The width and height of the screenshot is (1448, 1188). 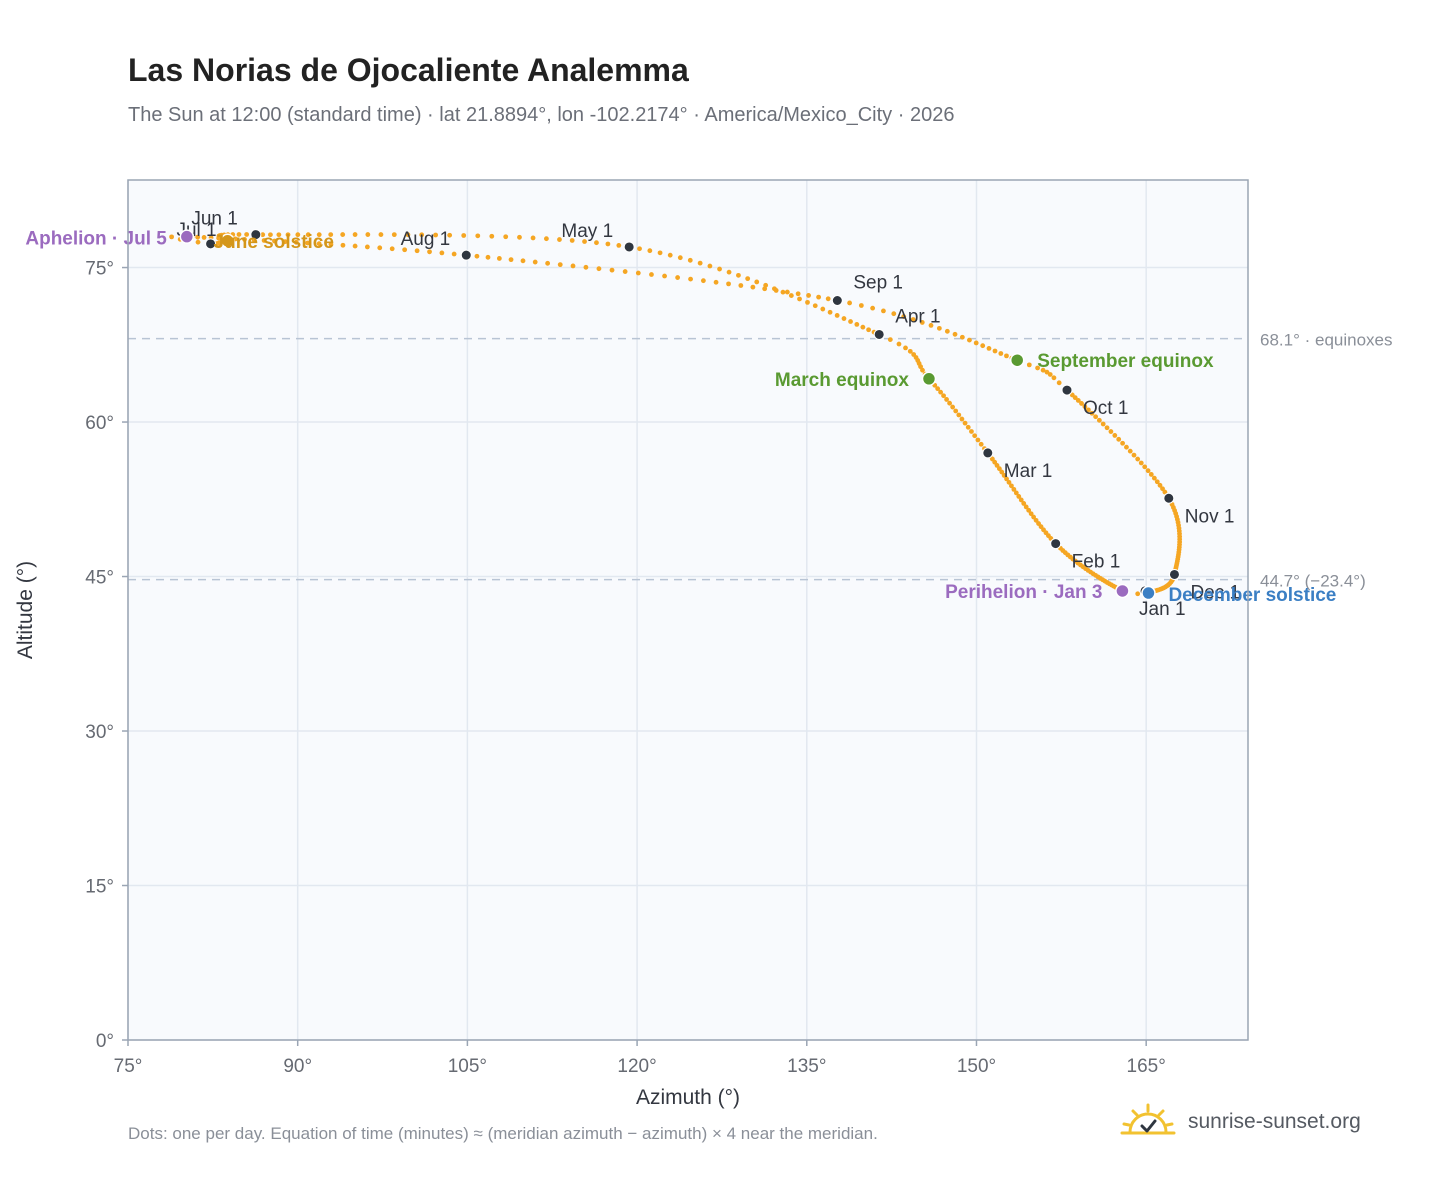 What do you see at coordinates (976, 1066) in the screenshot?
I see `x-tick-label: 150°` at bounding box center [976, 1066].